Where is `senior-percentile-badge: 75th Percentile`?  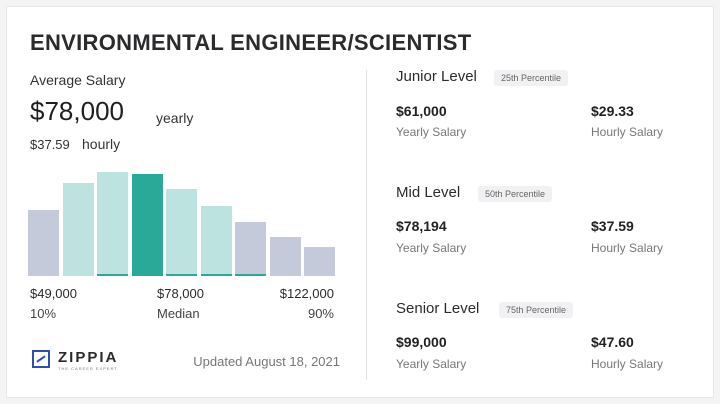
senior-percentile-badge: 75th Percentile is located at coordinates (536, 310).